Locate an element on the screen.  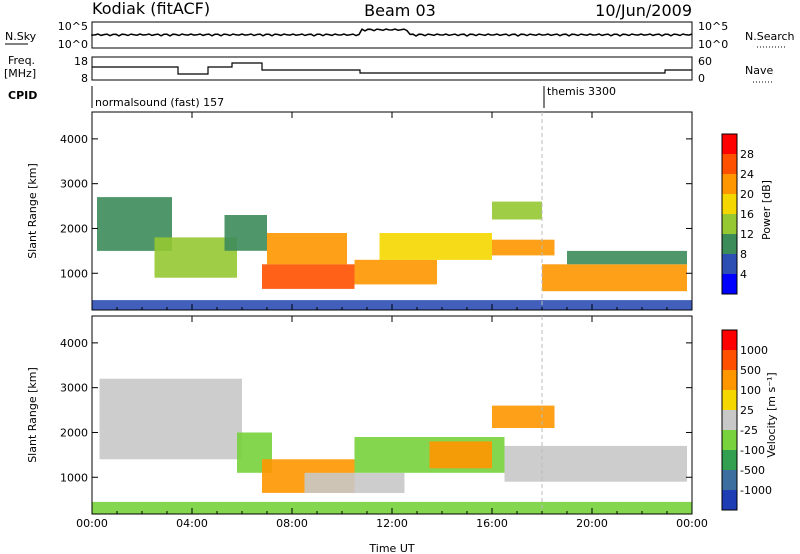
velocity-colorbar-tick-7: -1000 is located at coordinates (756, 490).